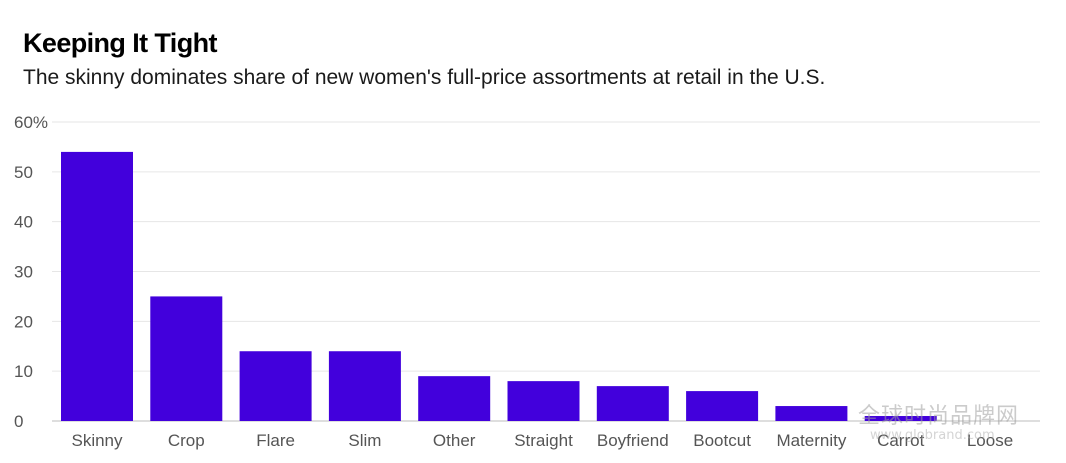 This screenshot has height=463, width=1066. I want to click on x-tick-label-loose: Loose, so click(990, 440).